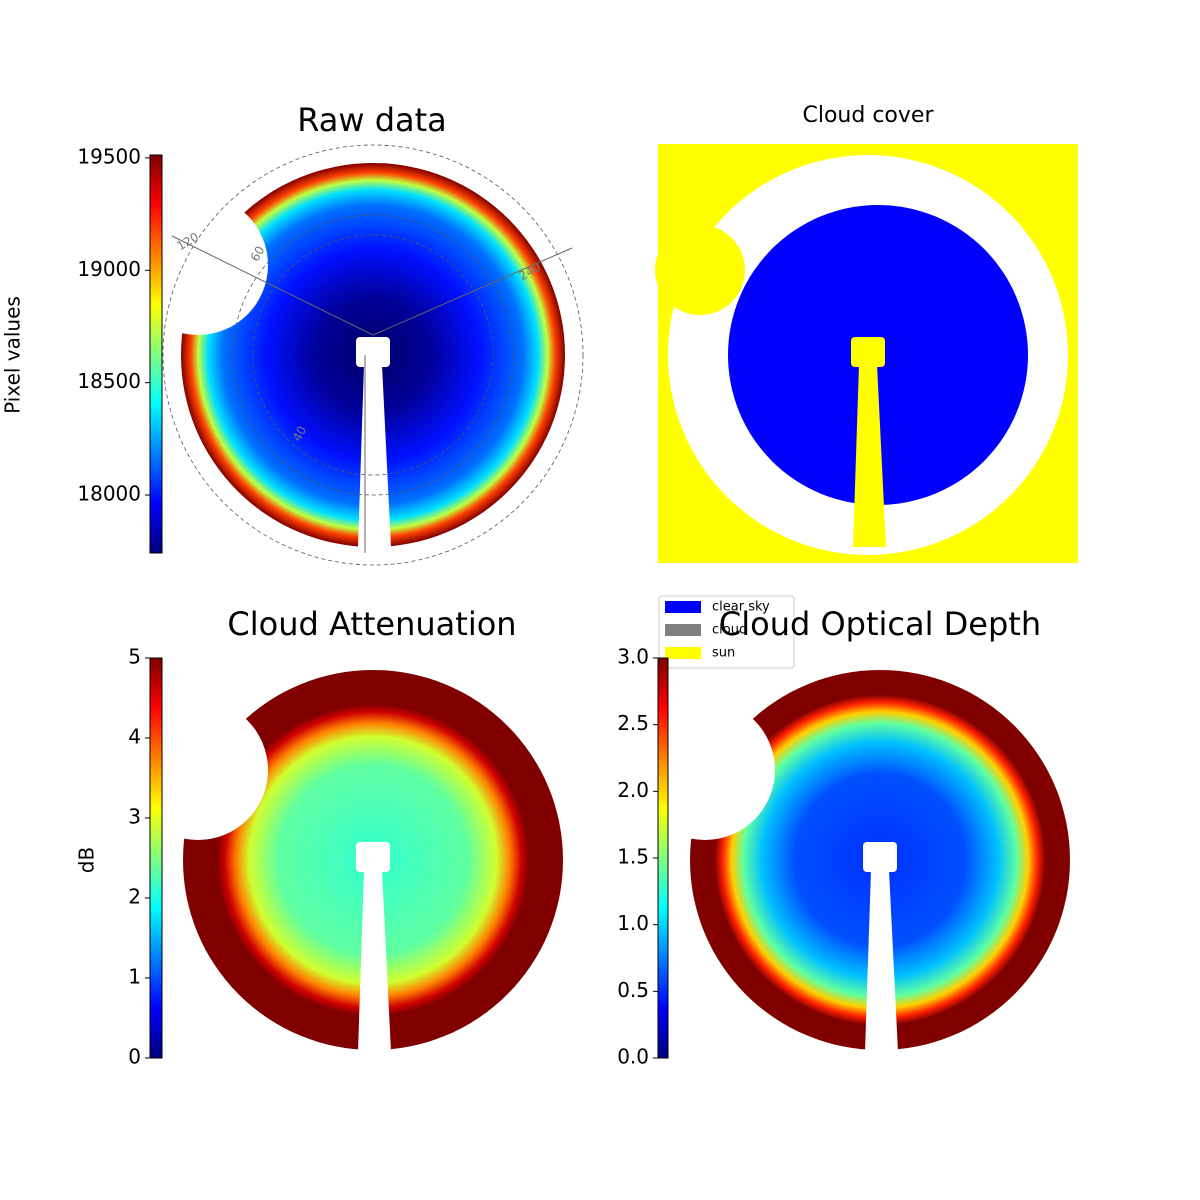  I want to click on colorbar-tick-label: 4, so click(134, 737).